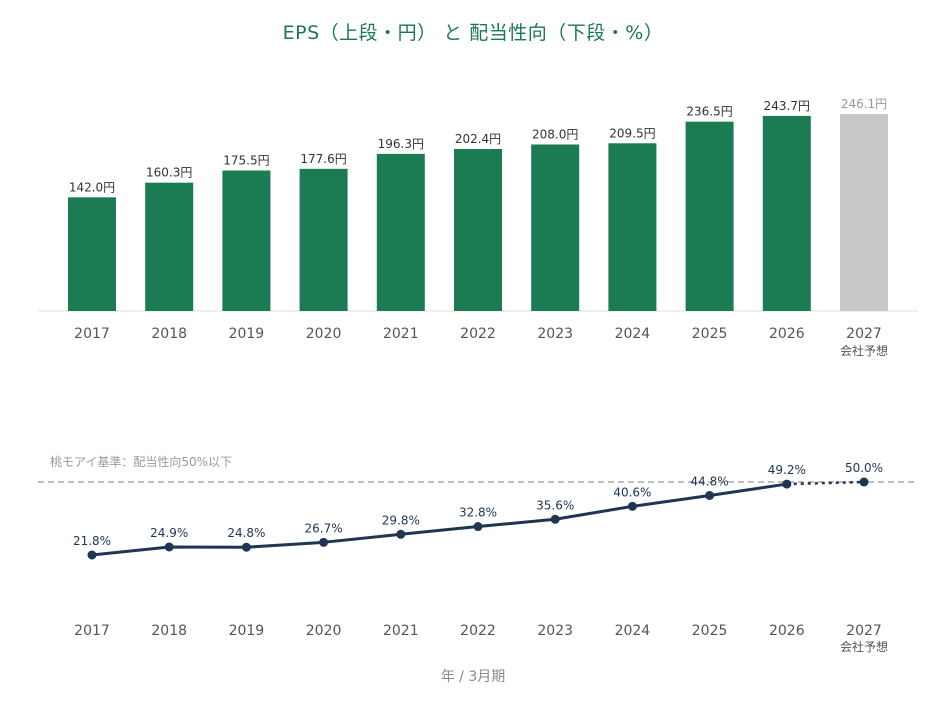 The height and width of the screenshot is (704, 946). What do you see at coordinates (401, 144) in the screenshot?
I see `bar-value-label: 196.3円` at bounding box center [401, 144].